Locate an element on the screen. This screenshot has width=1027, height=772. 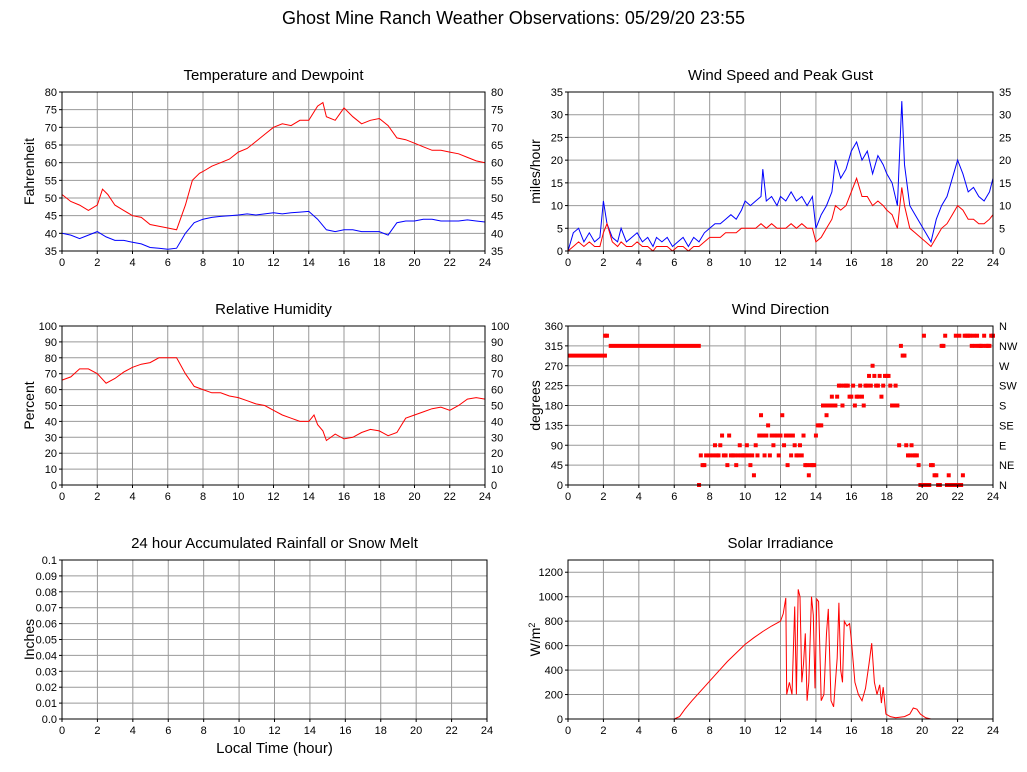
solar-ytick-label: 800 is located at coordinates (554, 622).